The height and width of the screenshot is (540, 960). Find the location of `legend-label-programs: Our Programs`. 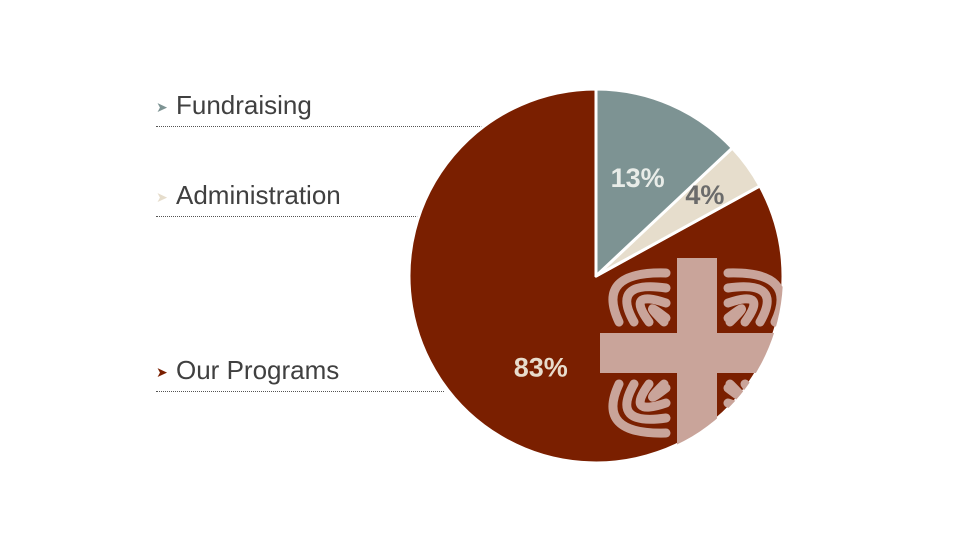

legend-label-programs: Our Programs is located at coordinates (258, 370).